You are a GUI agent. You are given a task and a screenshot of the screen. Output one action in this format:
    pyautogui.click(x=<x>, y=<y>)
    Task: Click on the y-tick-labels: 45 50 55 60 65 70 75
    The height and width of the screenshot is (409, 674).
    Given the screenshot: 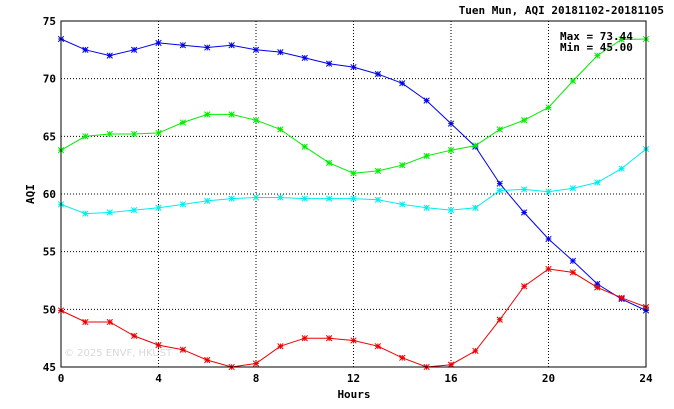 What is the action you would take?
    pyautogui.click(x=49, y=194)
    